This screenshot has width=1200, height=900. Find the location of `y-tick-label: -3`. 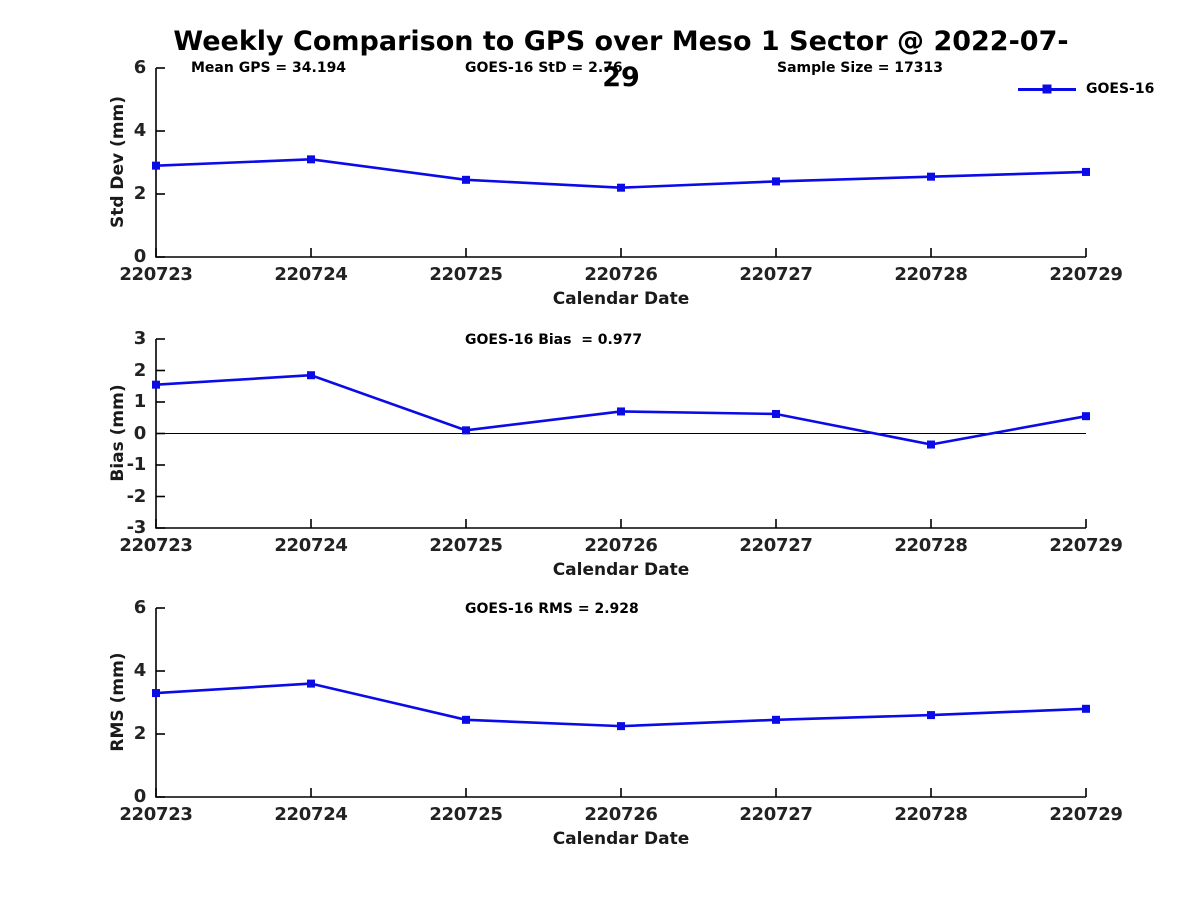

y-tick-label: -3 is located at coordinates (136, 527).